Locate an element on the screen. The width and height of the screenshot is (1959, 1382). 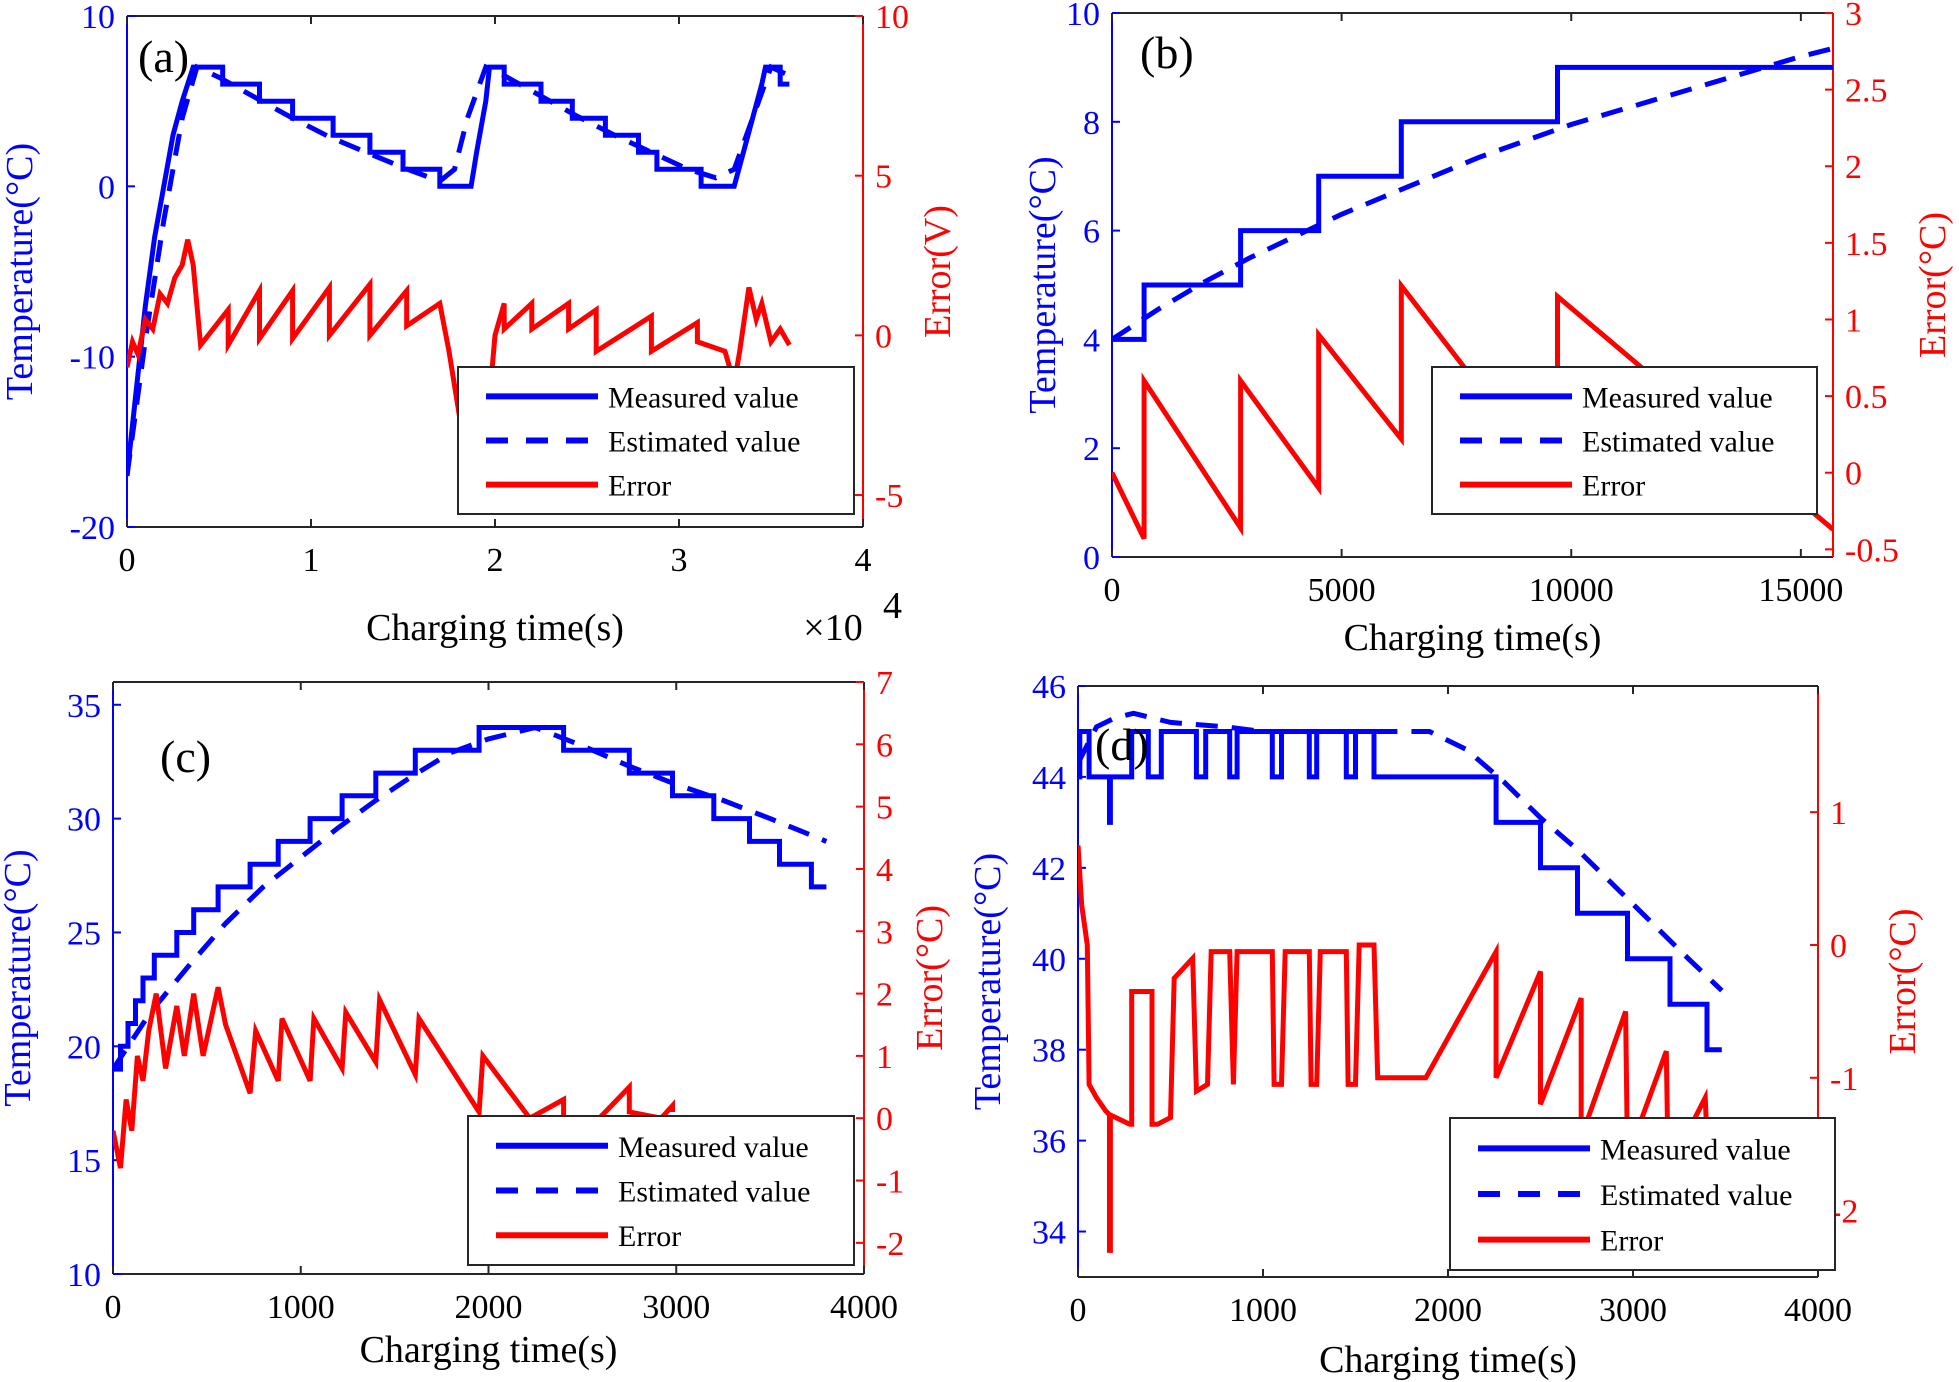
left-y-tick-label: 36 is located at coordinates (1049, 1142).